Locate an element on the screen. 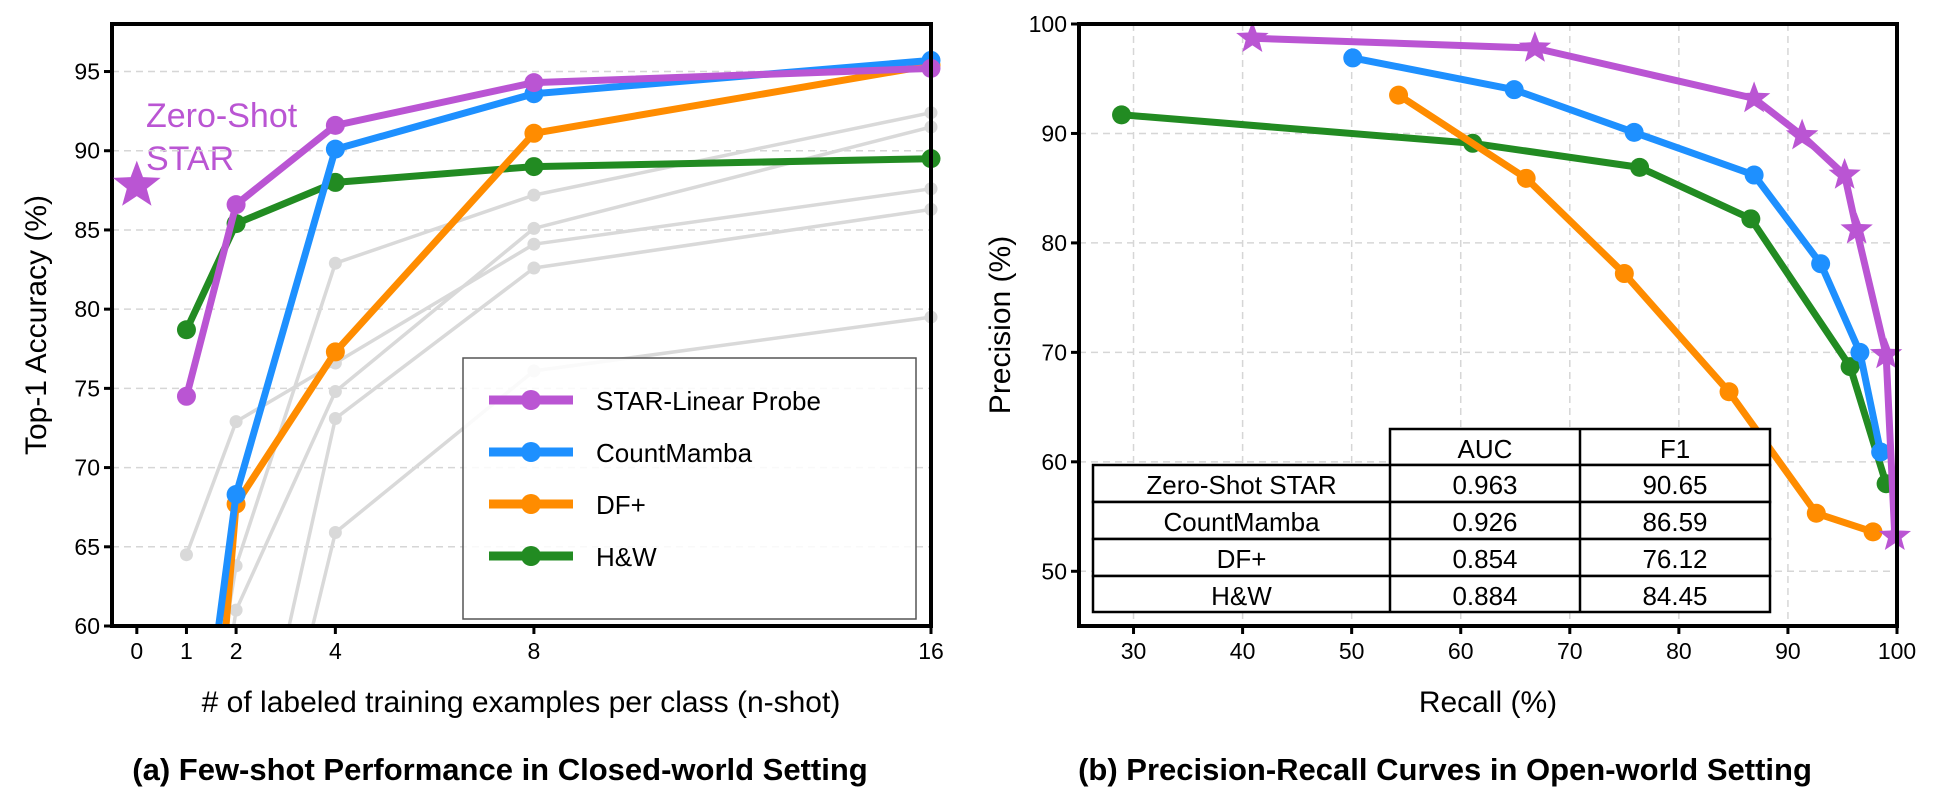  x-tick-label: 80 is located at coordinates (1679, 651).